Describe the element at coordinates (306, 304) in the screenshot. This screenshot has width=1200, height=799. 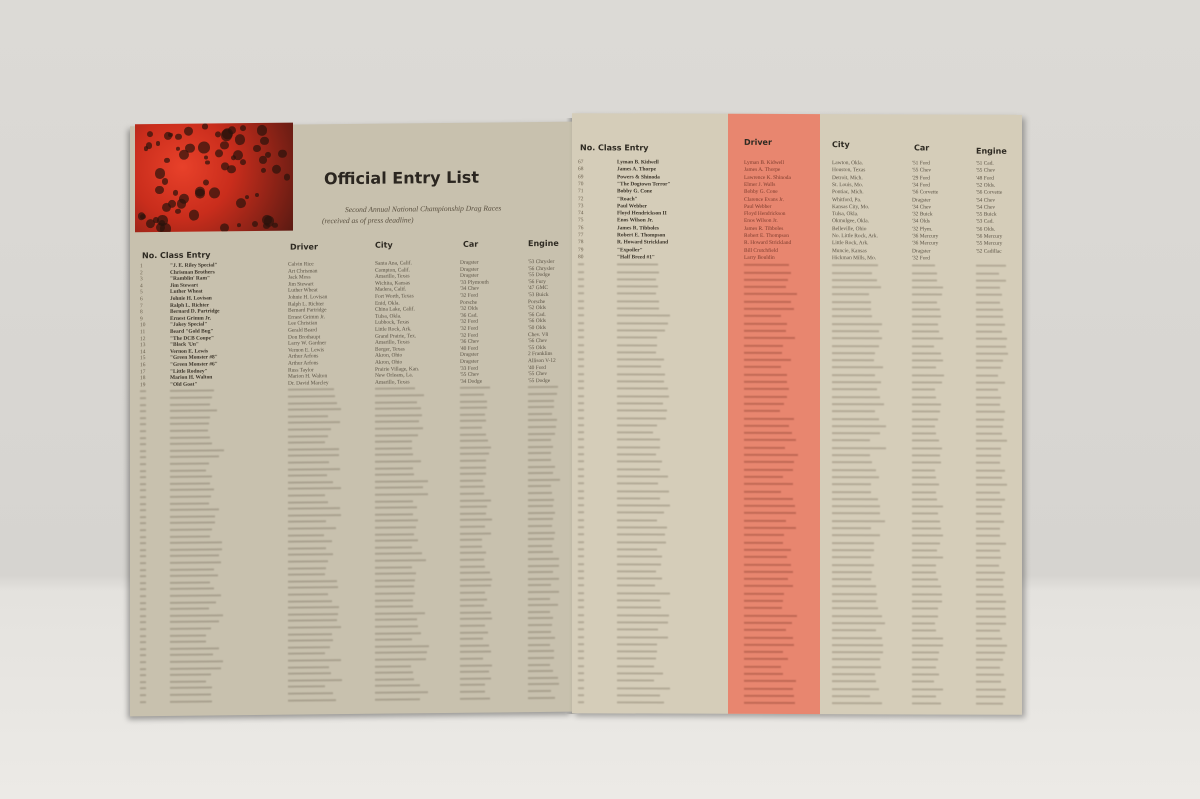
I see `cell-driver: Ralph L. Richter` at that location.